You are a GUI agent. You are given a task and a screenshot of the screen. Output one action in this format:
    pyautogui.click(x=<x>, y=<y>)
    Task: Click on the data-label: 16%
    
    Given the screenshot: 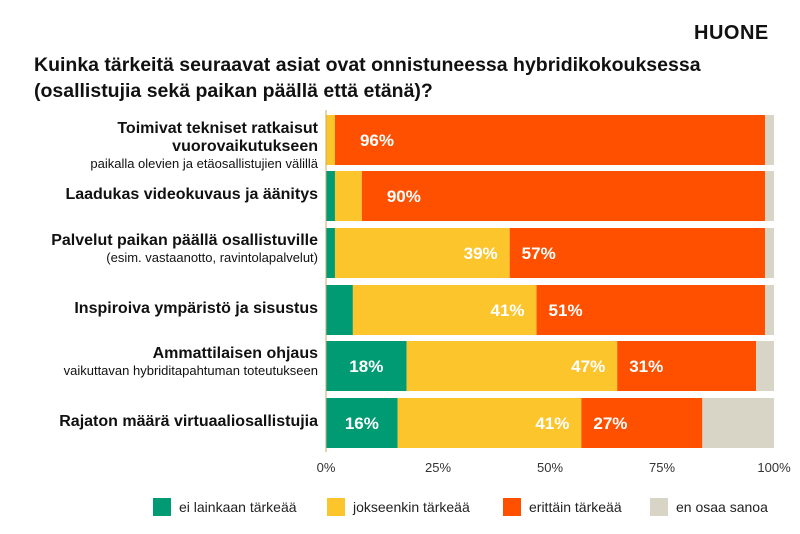 What is the action you would take?
    pyautogui.click(x=362, y=423)
    